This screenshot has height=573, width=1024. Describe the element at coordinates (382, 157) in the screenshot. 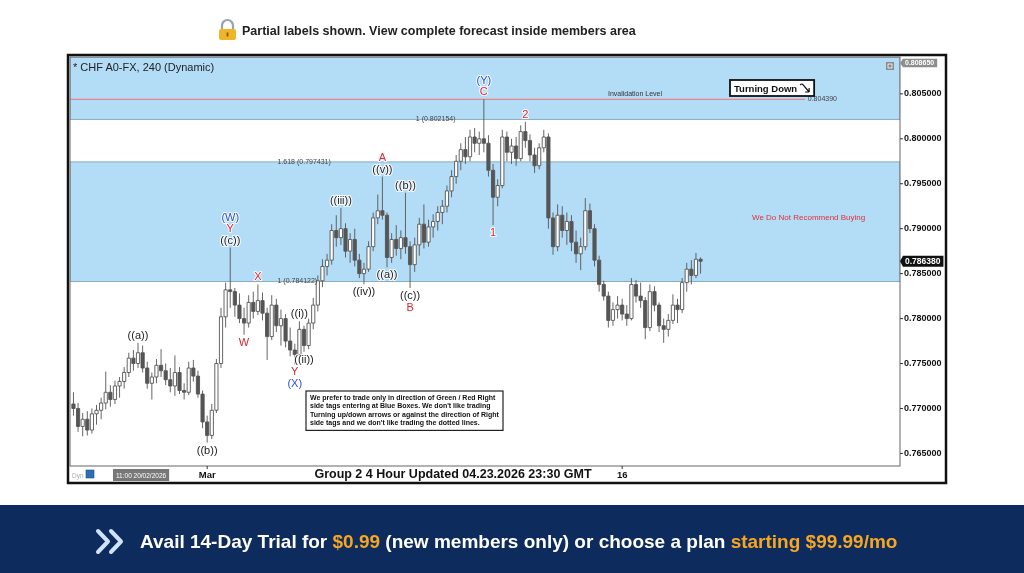

I see `annotation: A` at that location.